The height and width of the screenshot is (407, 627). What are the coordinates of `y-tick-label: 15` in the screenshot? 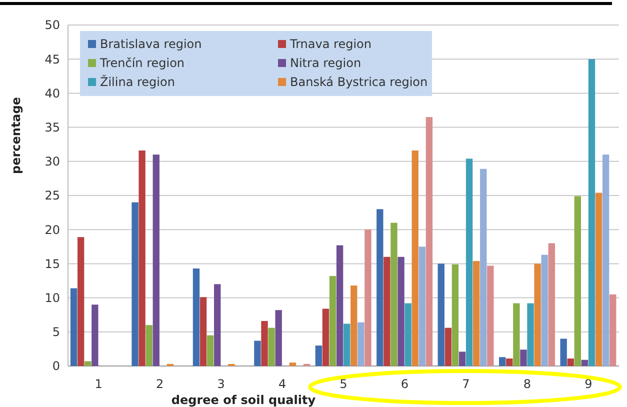 It's located at (52, 263).